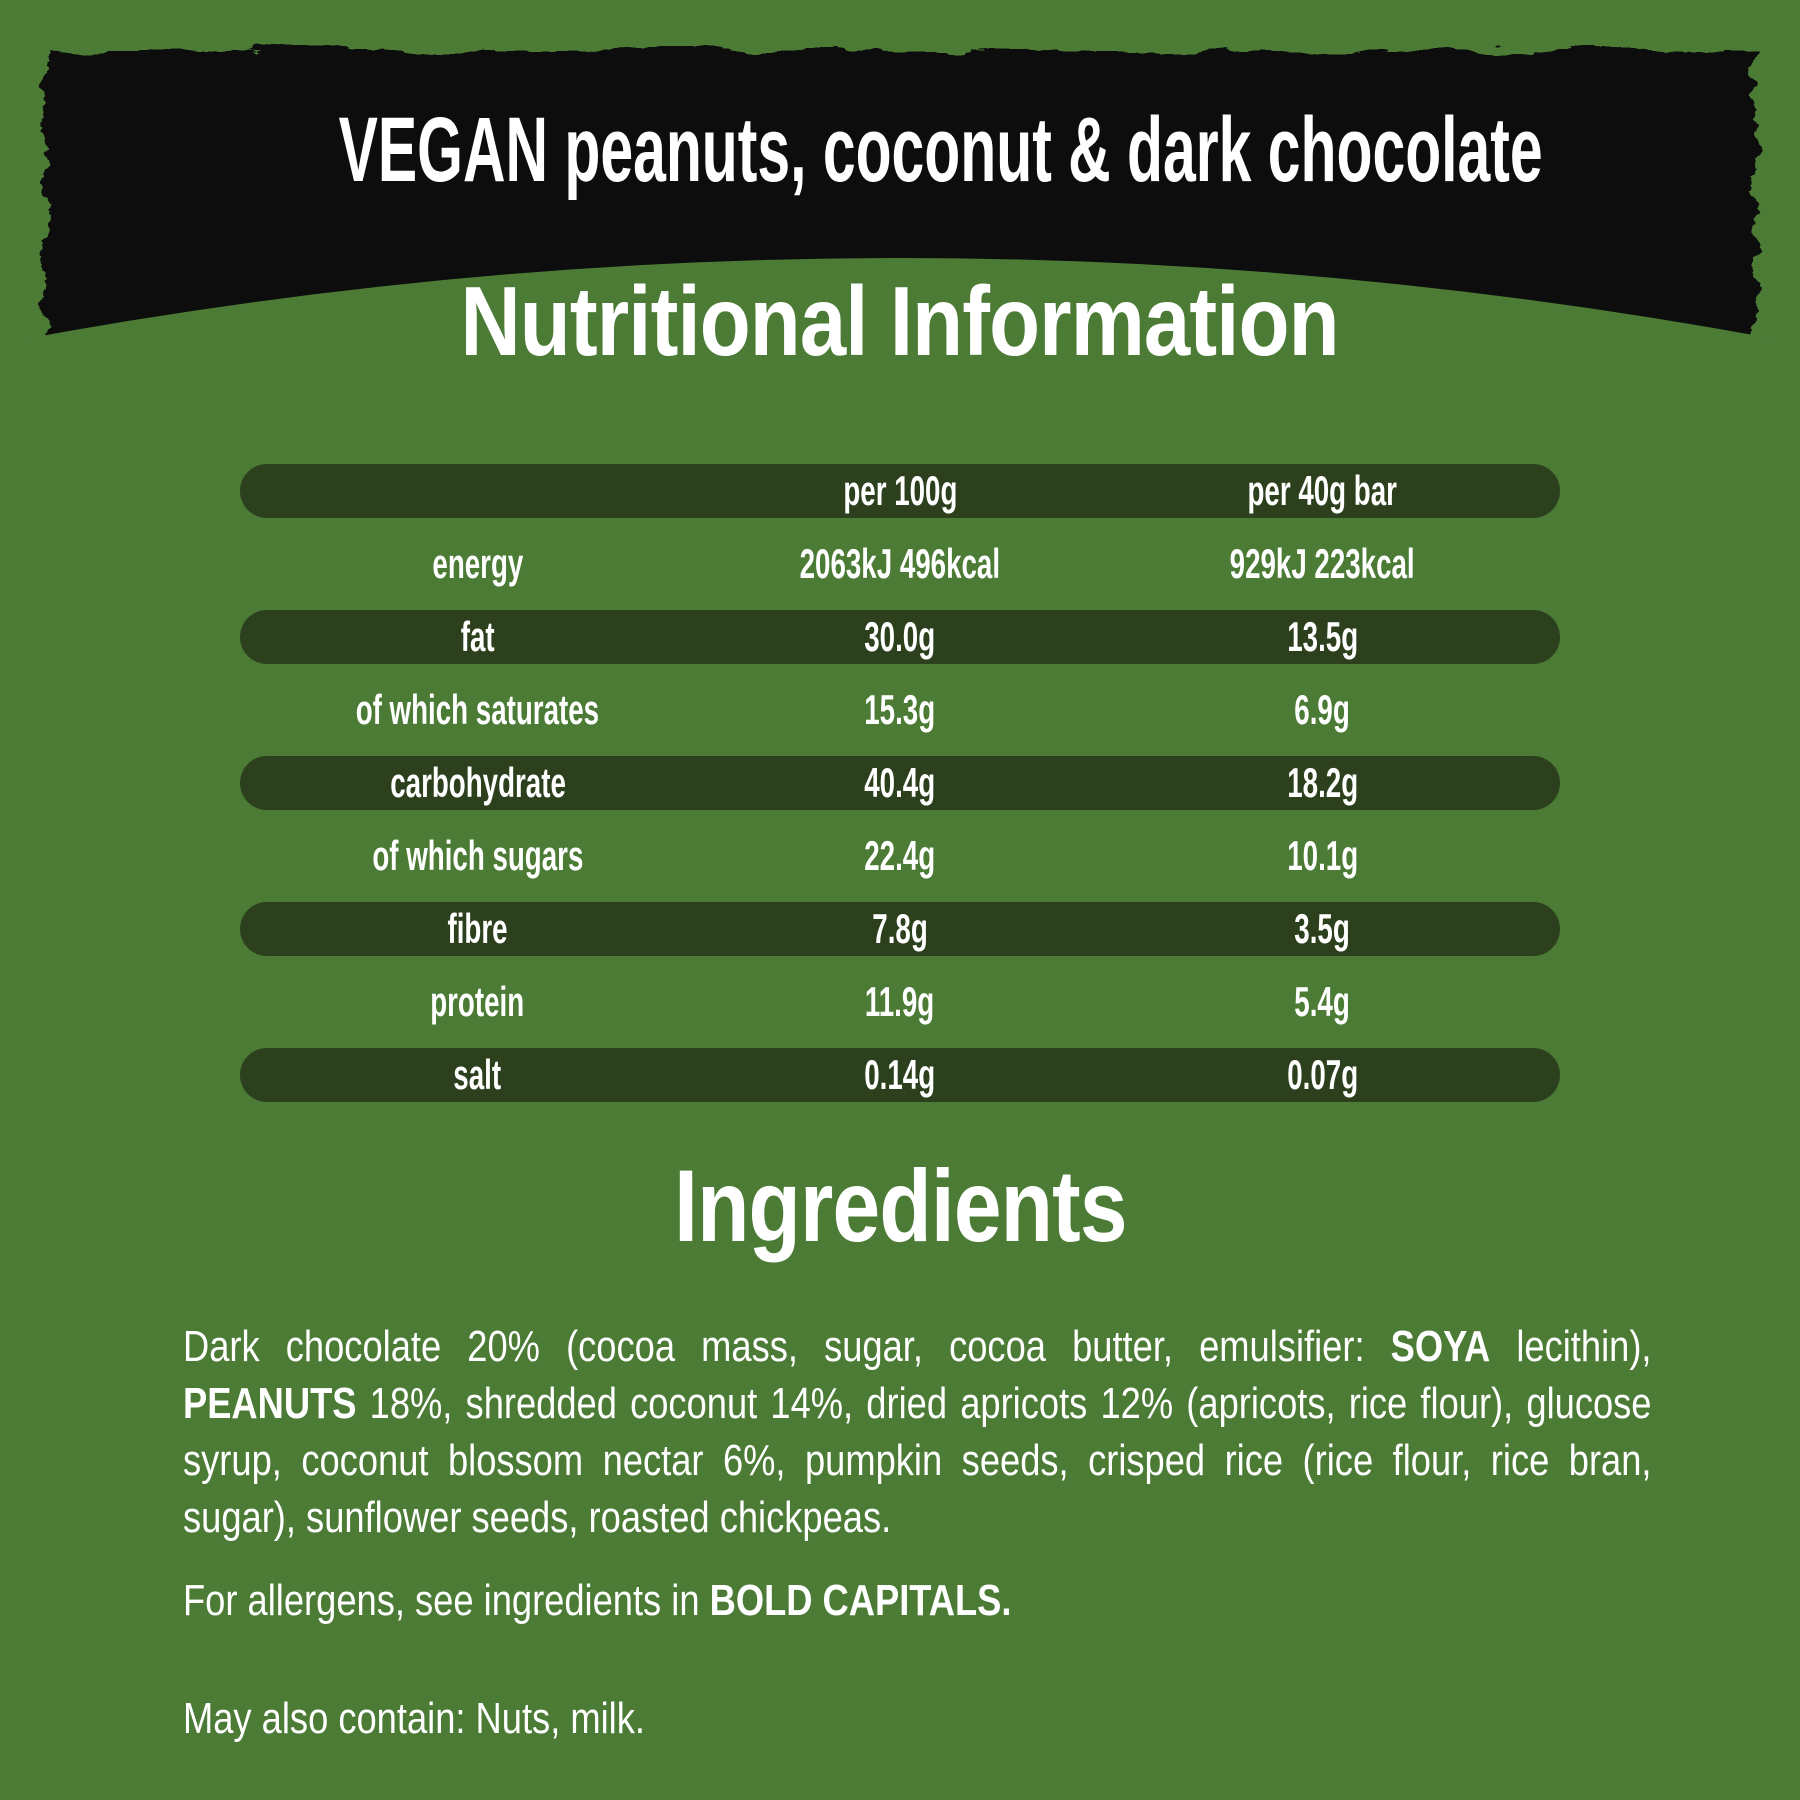  Describe the element at coordinates (477, 1001) in the screenshot. I see `nutrition-cell-protein-label: protein` at that location.